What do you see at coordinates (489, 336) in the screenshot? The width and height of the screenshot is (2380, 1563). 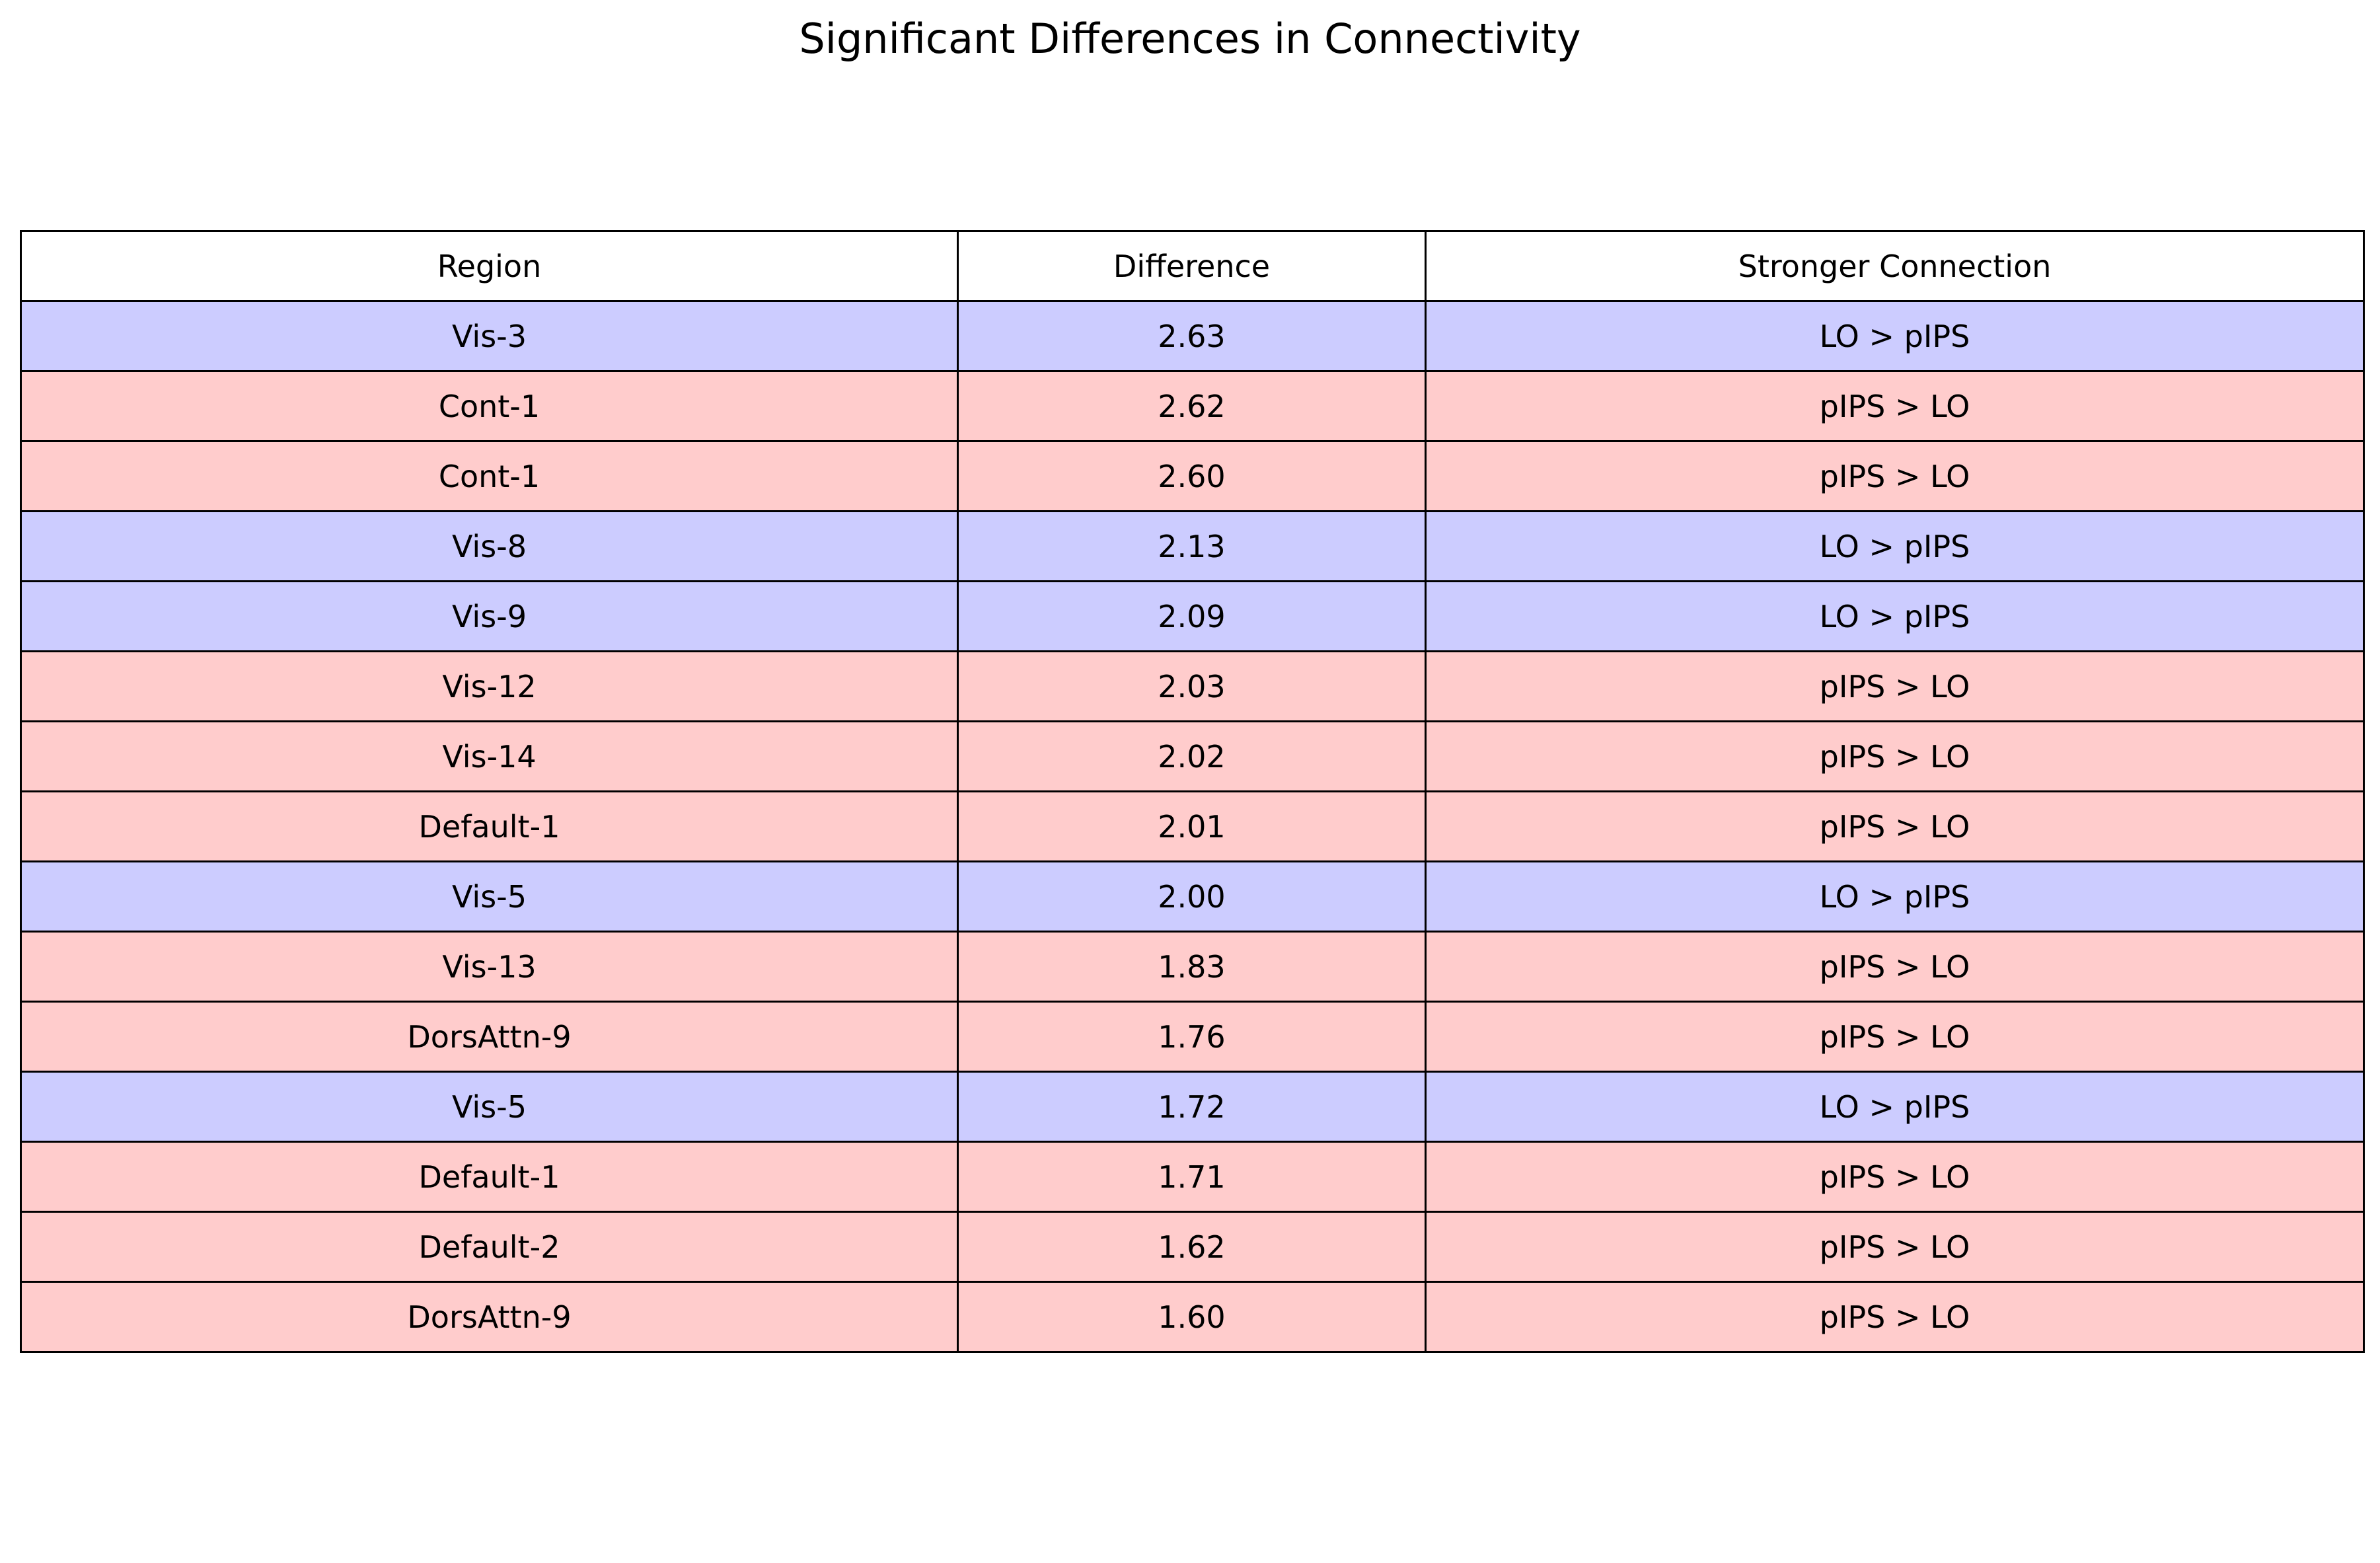 I see `region-cell: Vis-3` at bounding box center [489, 336].